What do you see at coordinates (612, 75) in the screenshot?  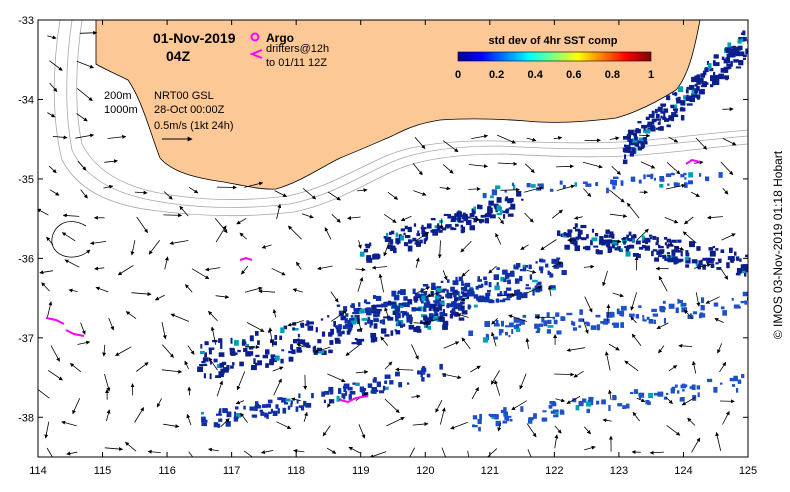 I see `colorbar-tick-label: 0.8` at bounding box center [612, 75].